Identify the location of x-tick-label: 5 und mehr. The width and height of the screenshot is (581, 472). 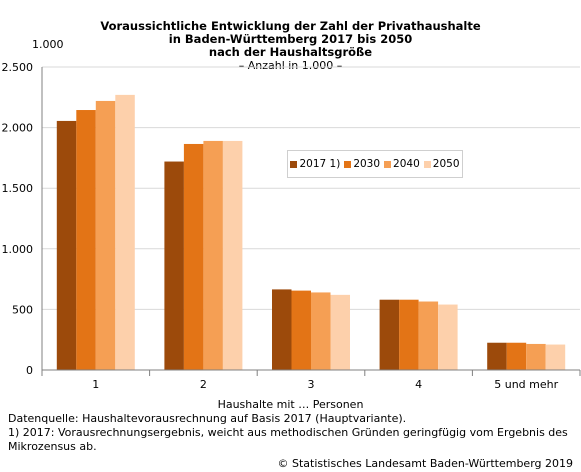
(526, 384).